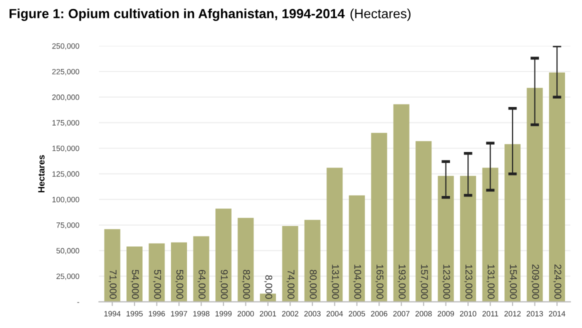 This screenshot has height=328, width=582. What do you see at coordinates (112, 284) in the screenshot?
I see `data-label: 71,000` at bounding box center [112, 284].